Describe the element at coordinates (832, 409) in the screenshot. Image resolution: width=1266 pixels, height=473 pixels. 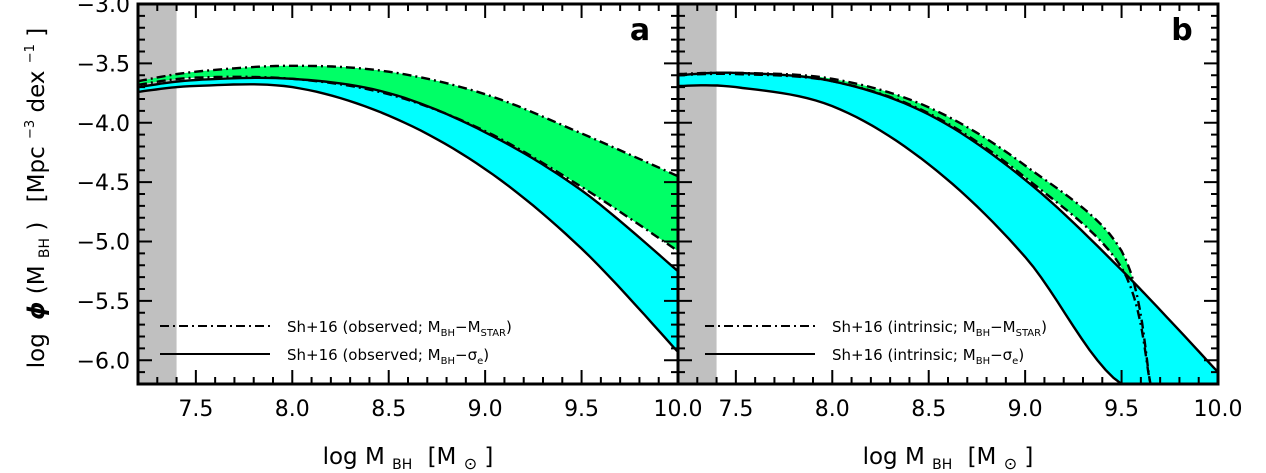
I see `panel-b-x-tick-label: 8.0` at that location.